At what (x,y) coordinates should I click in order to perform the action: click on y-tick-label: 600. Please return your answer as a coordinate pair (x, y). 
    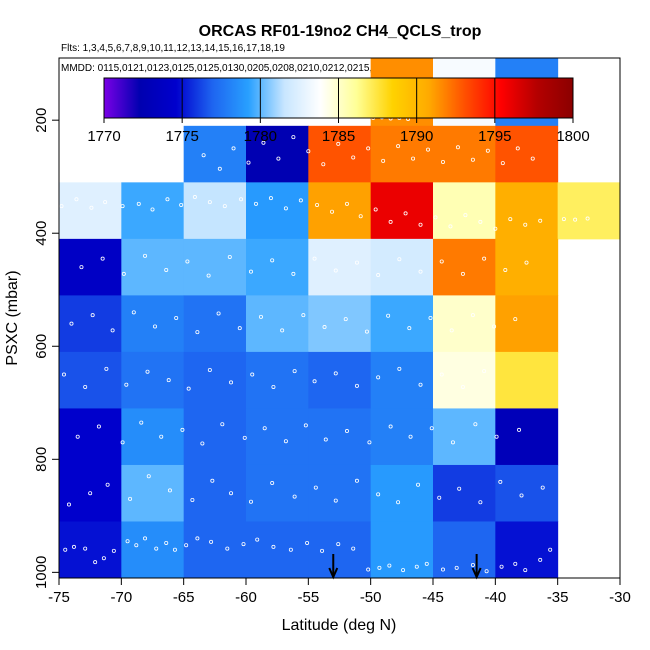
    Looking at the image, I should click on (41, 346).